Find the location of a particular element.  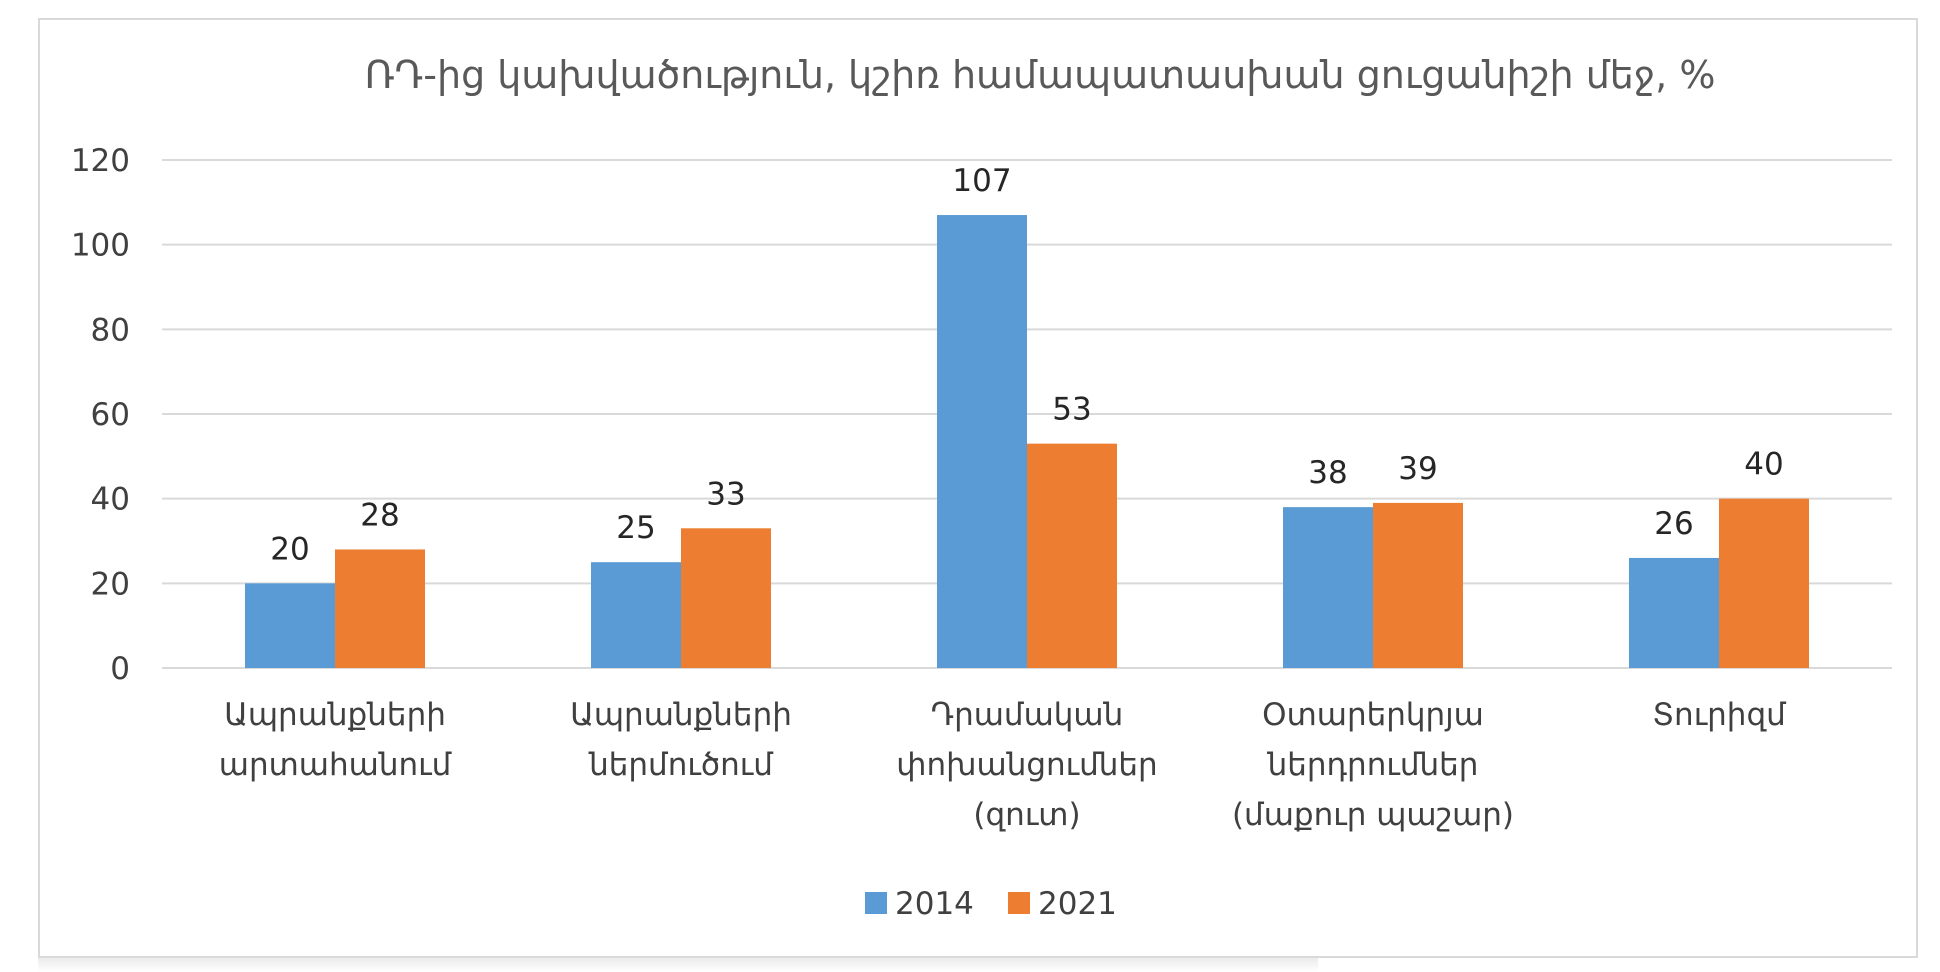

category-label-line: Դրամական is located at coordinates (1027, 715).